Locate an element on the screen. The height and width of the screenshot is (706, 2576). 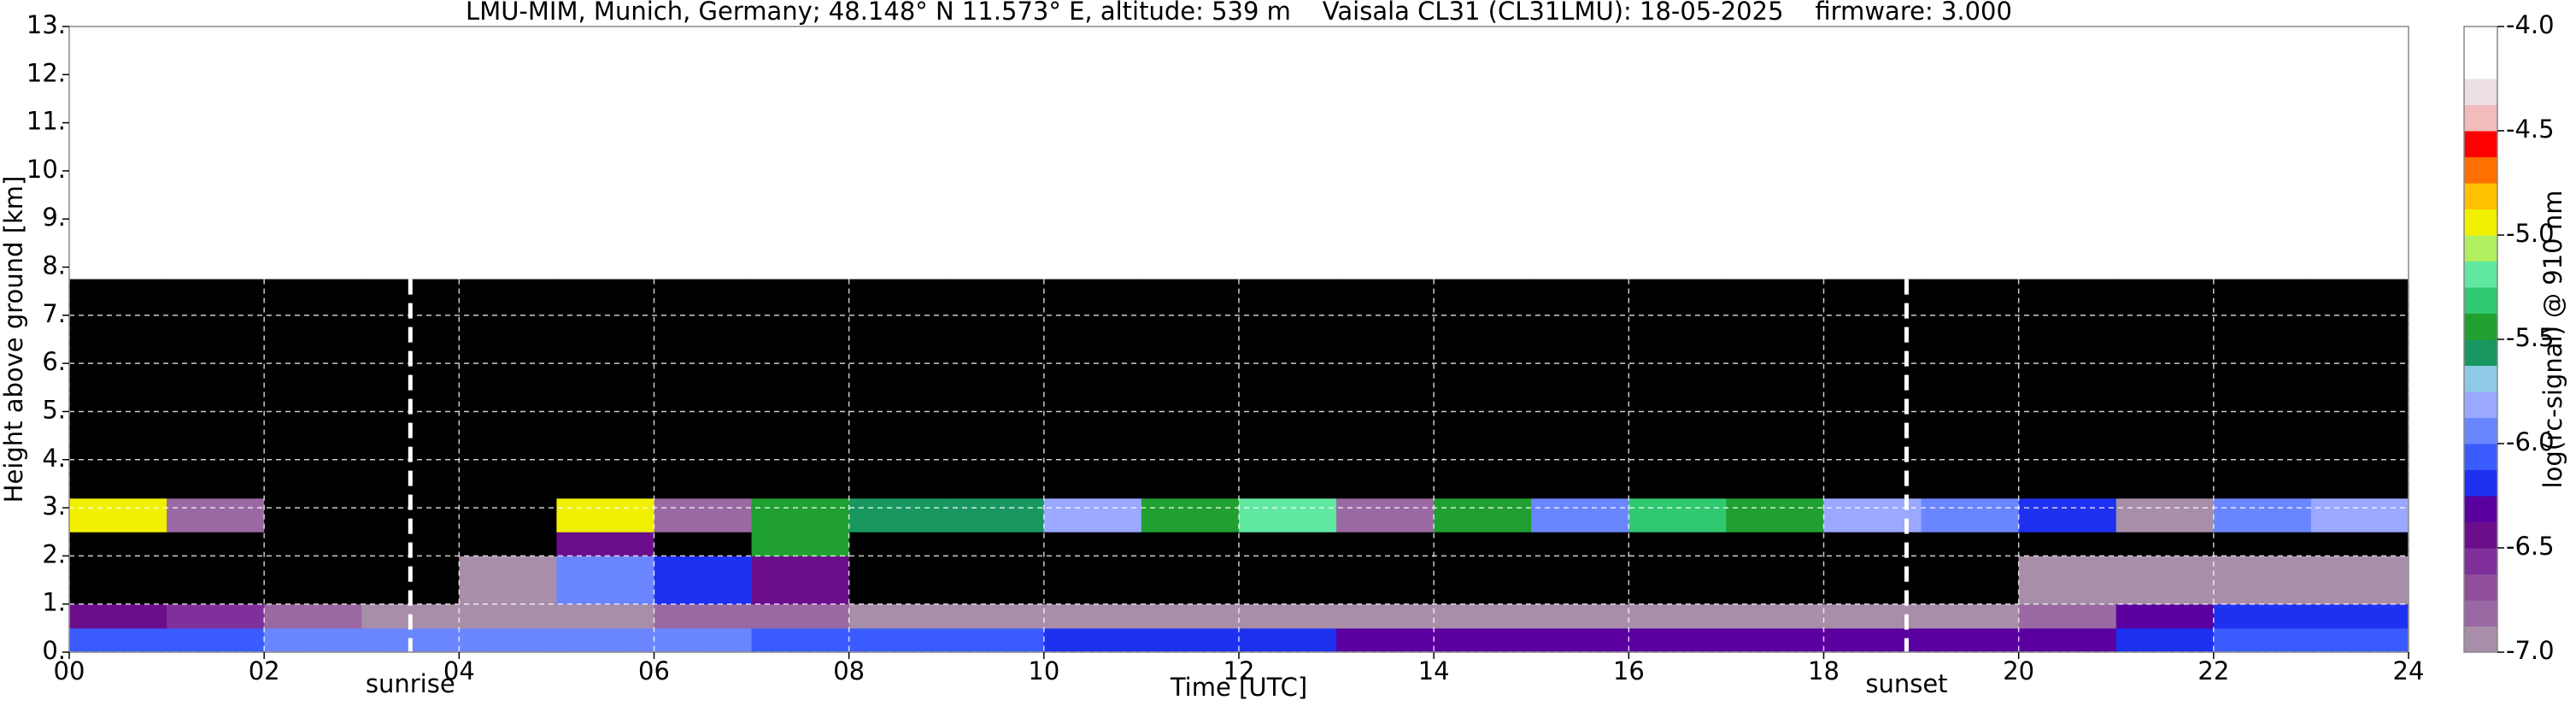
x-tick-label: 14 is located at coordinates (1434, 670).